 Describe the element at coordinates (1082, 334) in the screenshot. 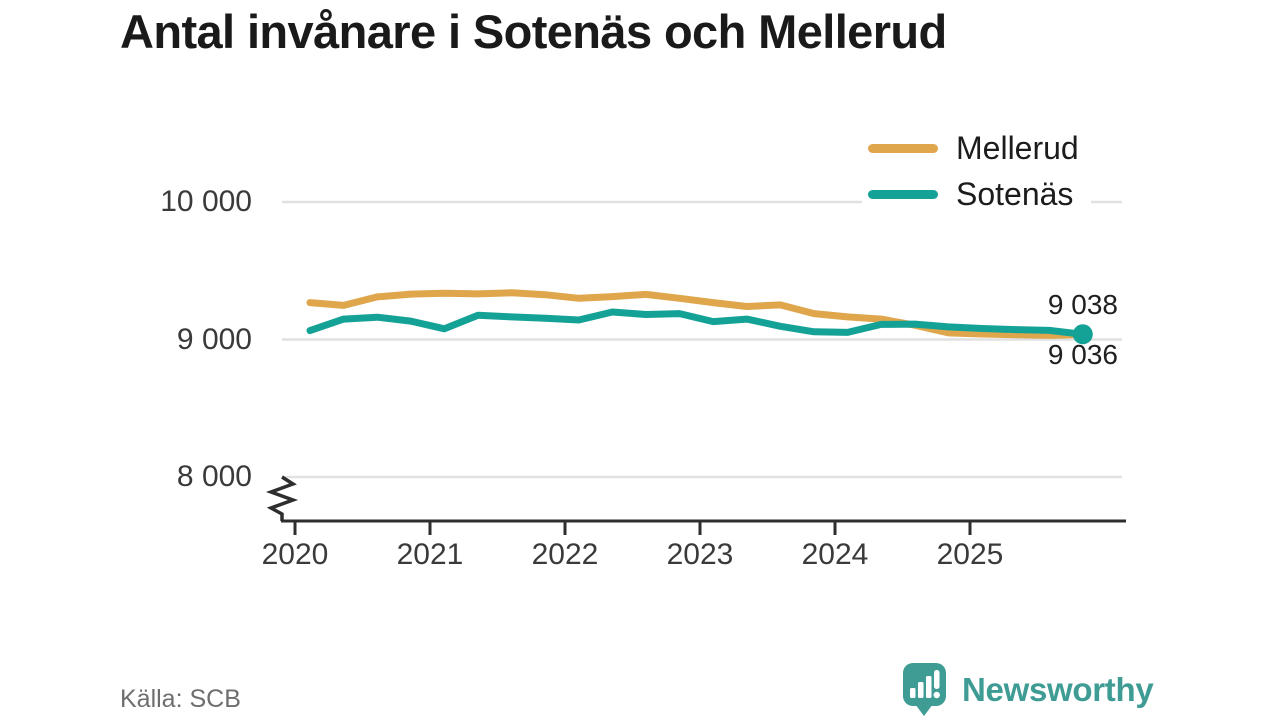

I see `end-dot-sotenas` at that location.